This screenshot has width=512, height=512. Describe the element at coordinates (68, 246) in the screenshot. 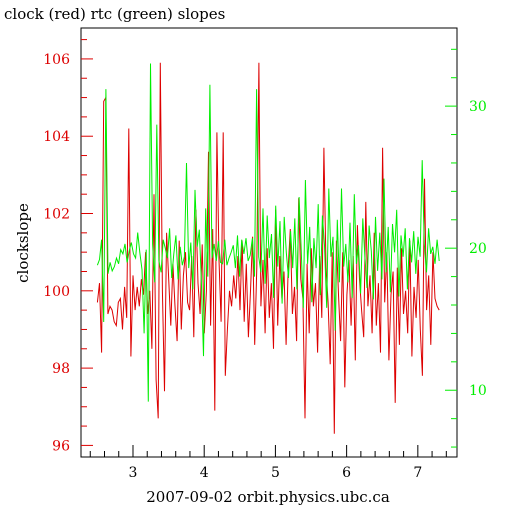

I see `left-axis: 96 98 100 102 104 106` at that location.